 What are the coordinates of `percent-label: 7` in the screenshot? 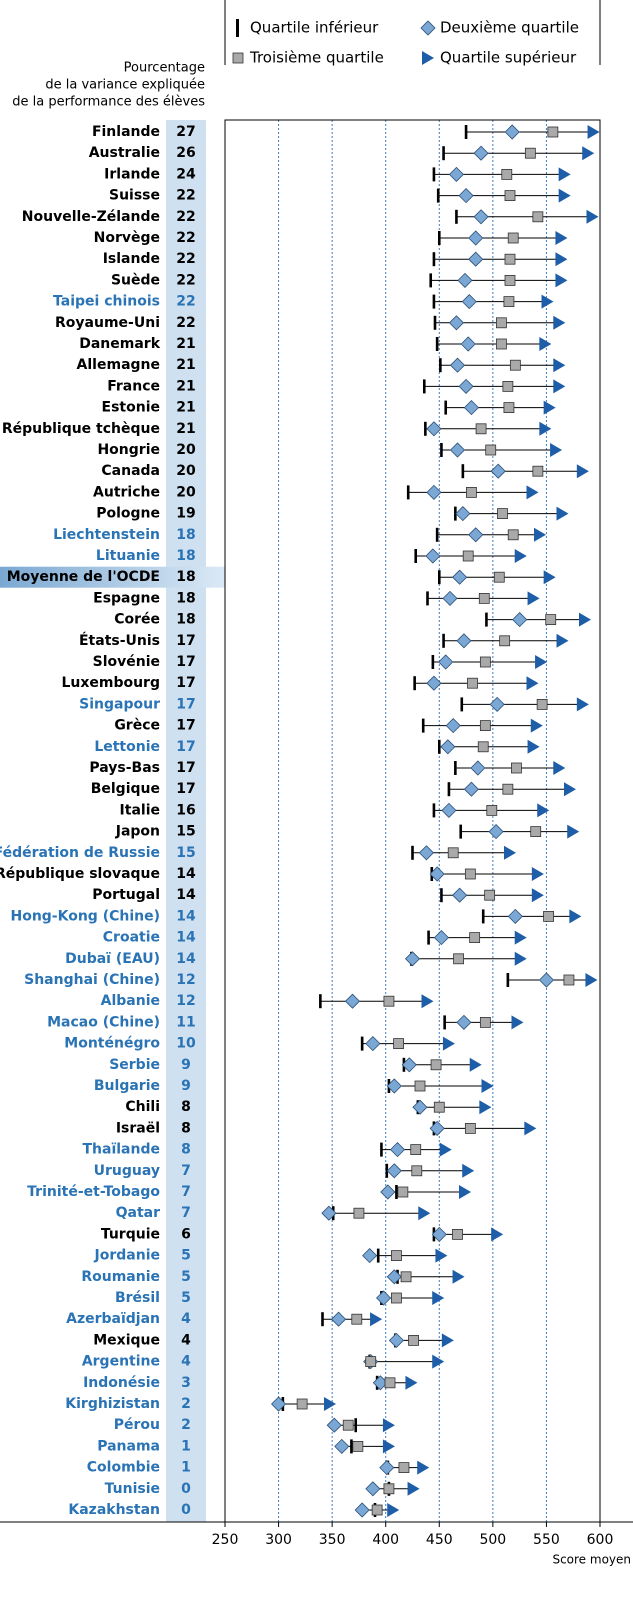 It's located at (186, 1213).